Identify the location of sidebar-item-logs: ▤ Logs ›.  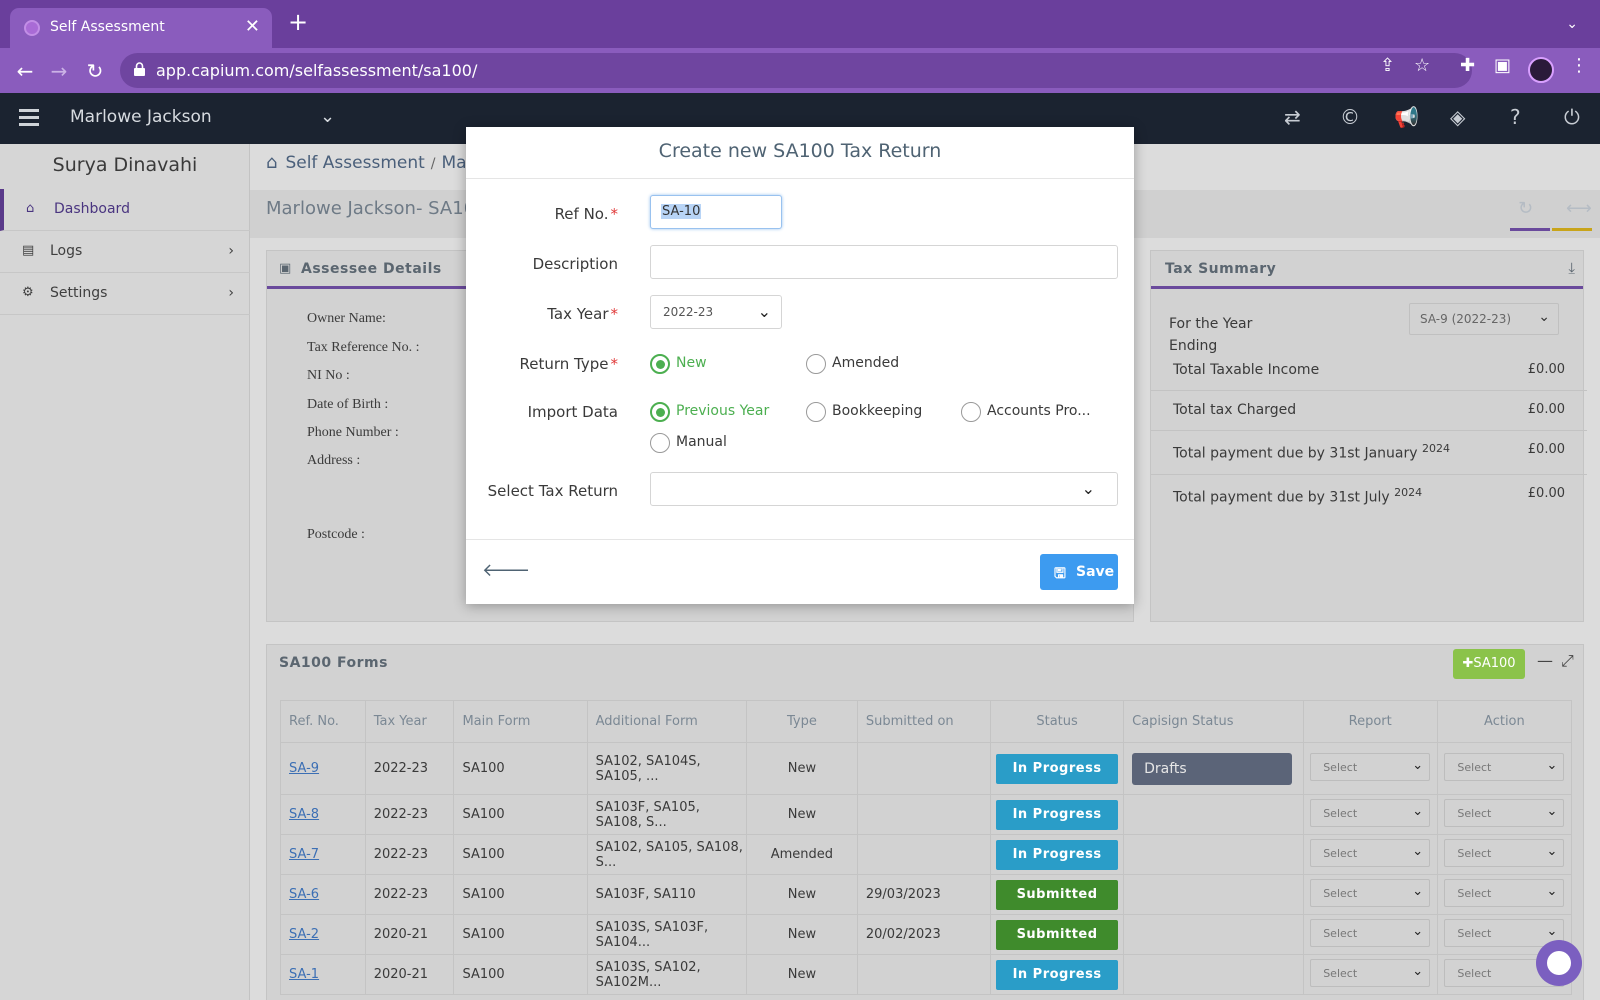
(125, 252).